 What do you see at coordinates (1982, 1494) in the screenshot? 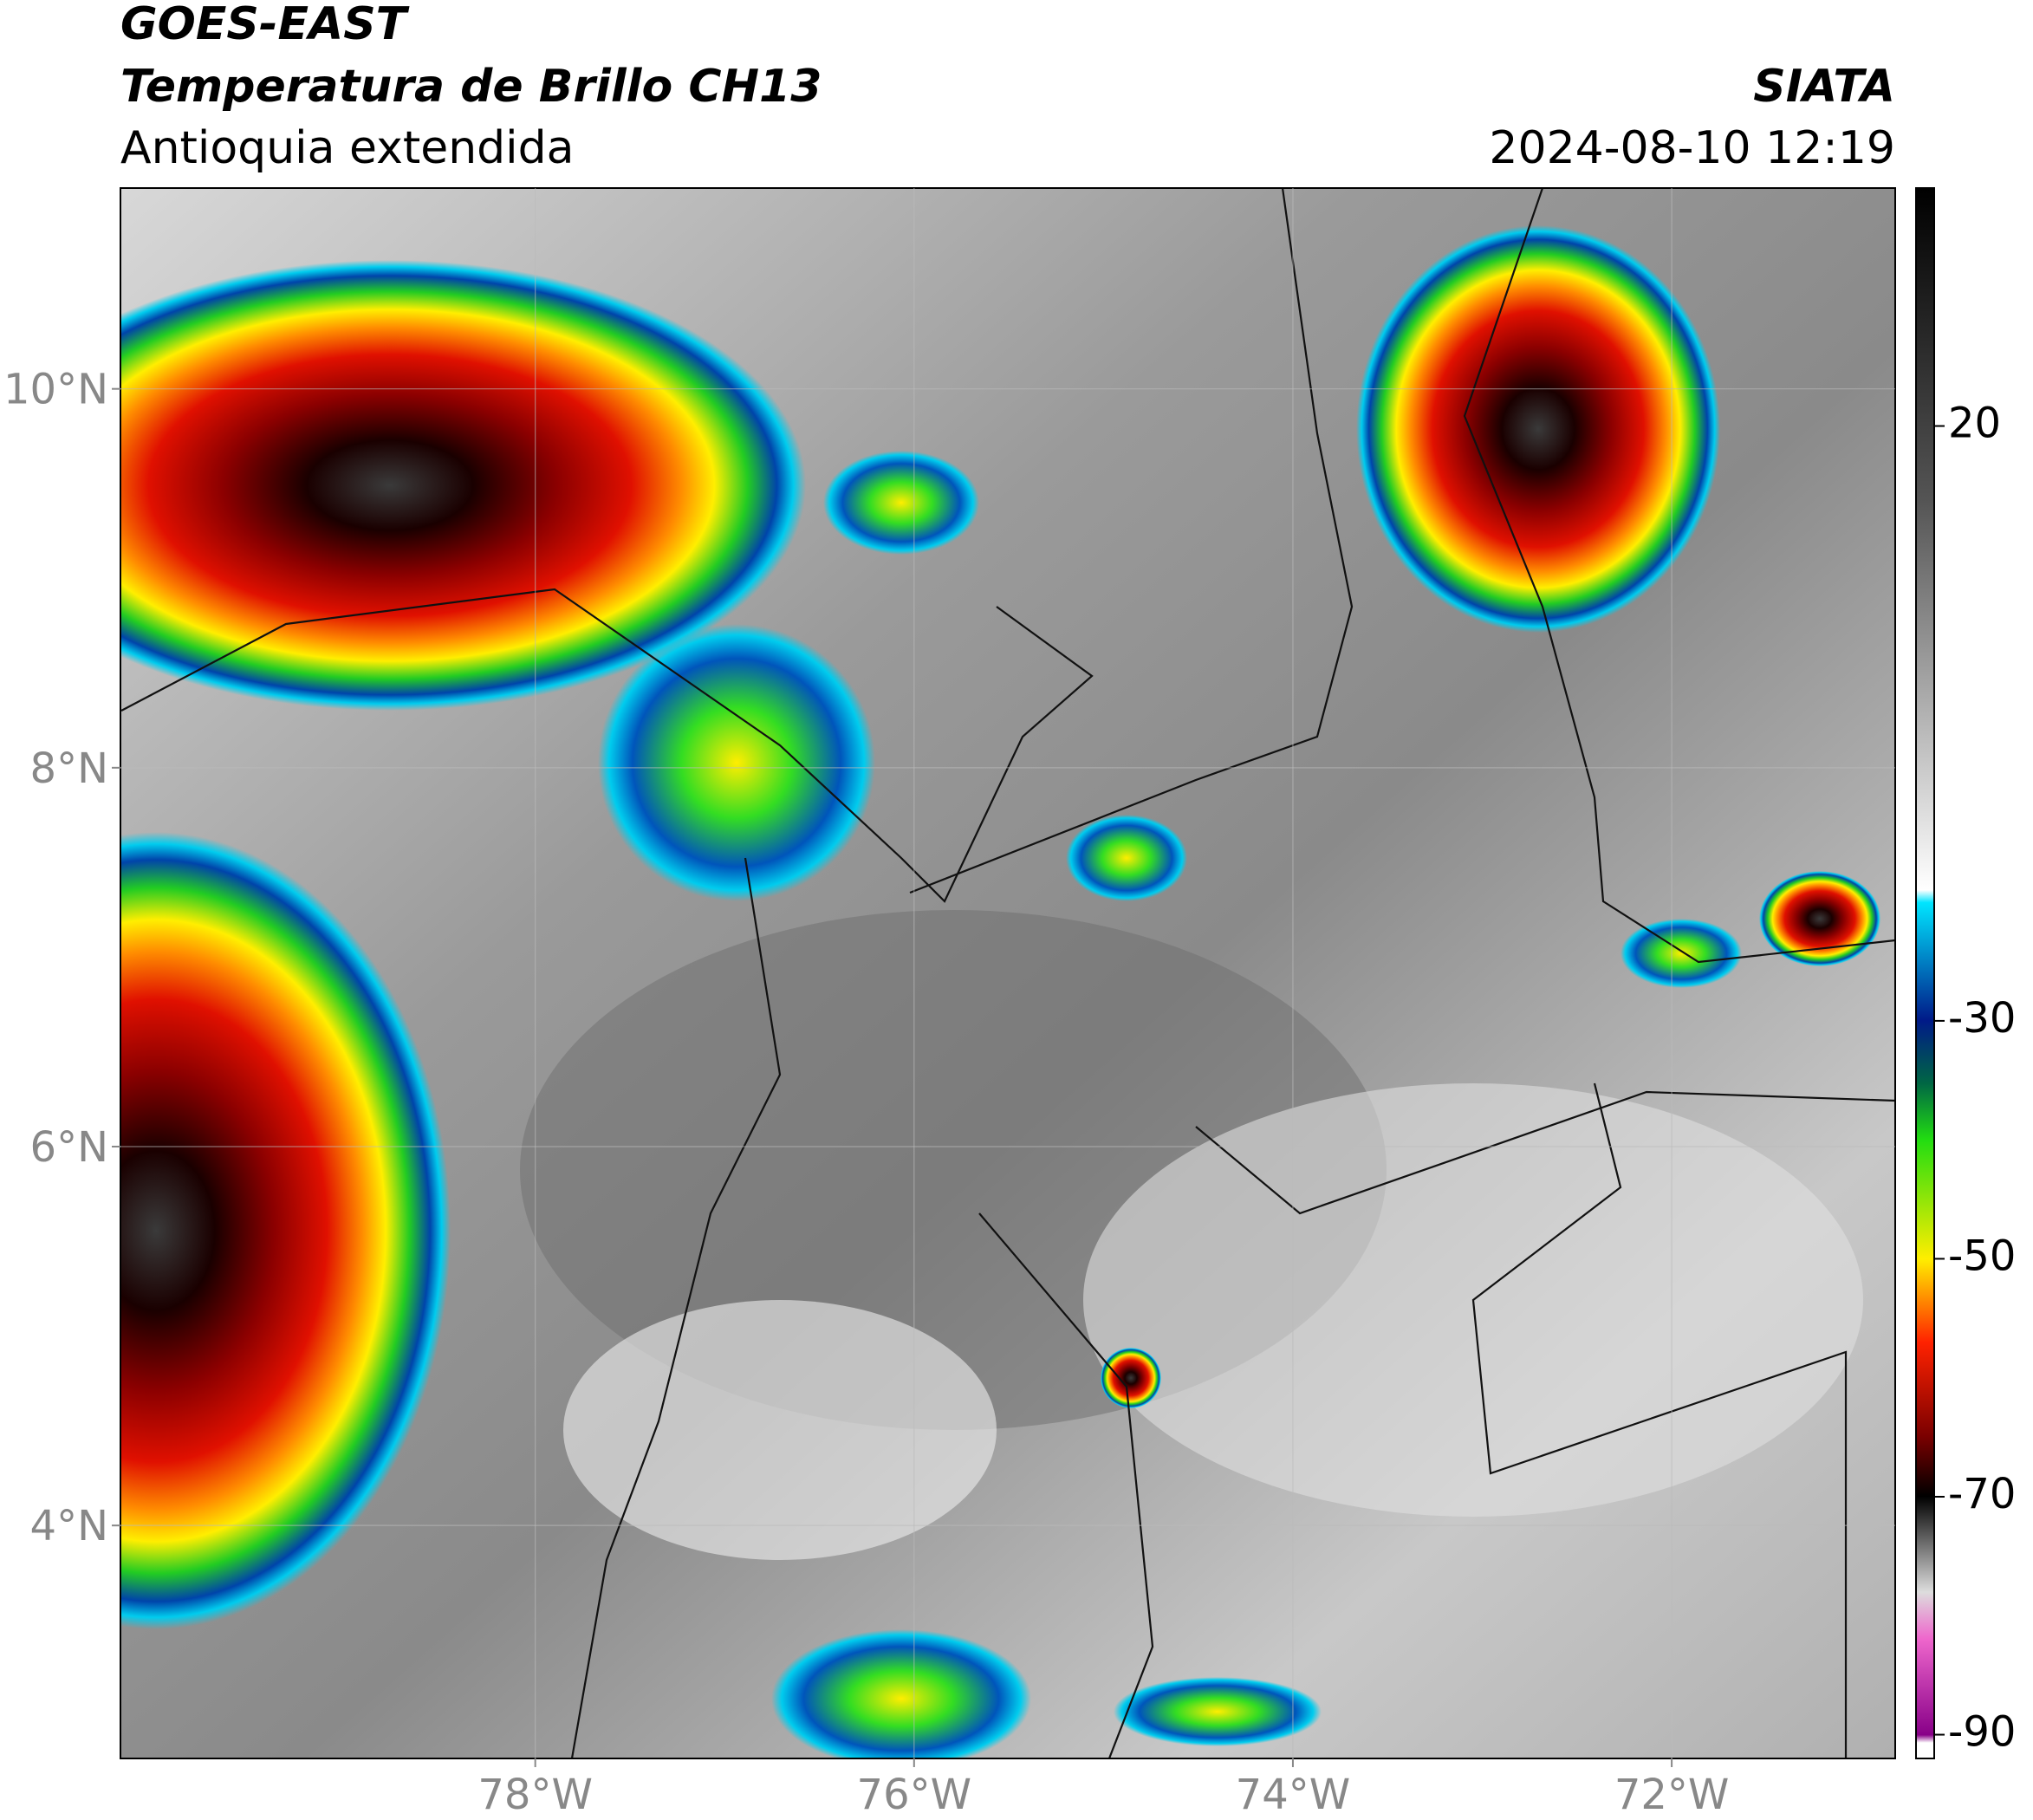
I see `colorbar-tick-label: -70` at bounding box center [1982, 1494].